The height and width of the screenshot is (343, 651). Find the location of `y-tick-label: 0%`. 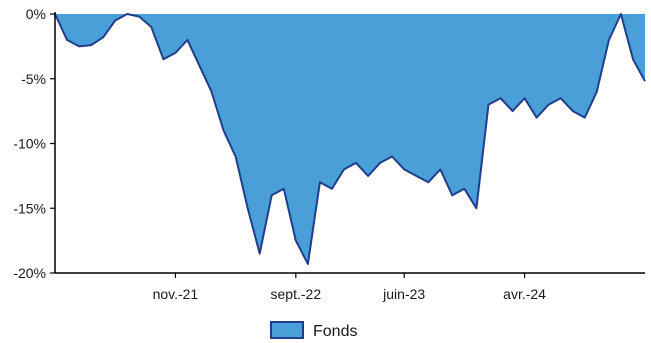

y-tick-label: 0% is located at coordinates (36, 14).